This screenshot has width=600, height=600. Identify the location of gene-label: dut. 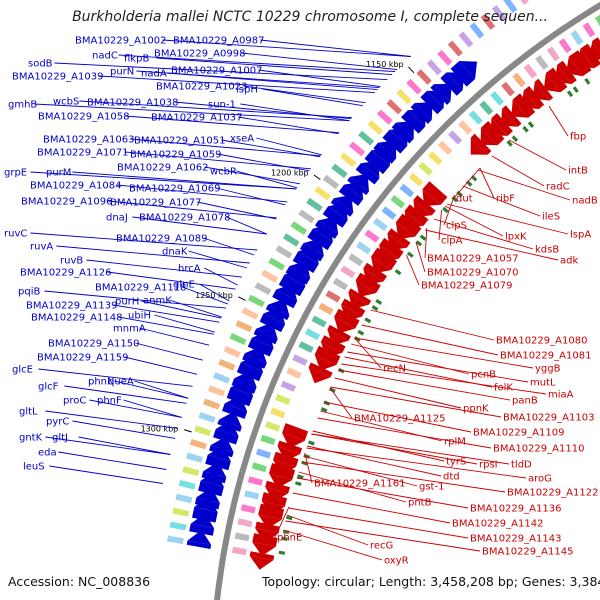
(464, 199).